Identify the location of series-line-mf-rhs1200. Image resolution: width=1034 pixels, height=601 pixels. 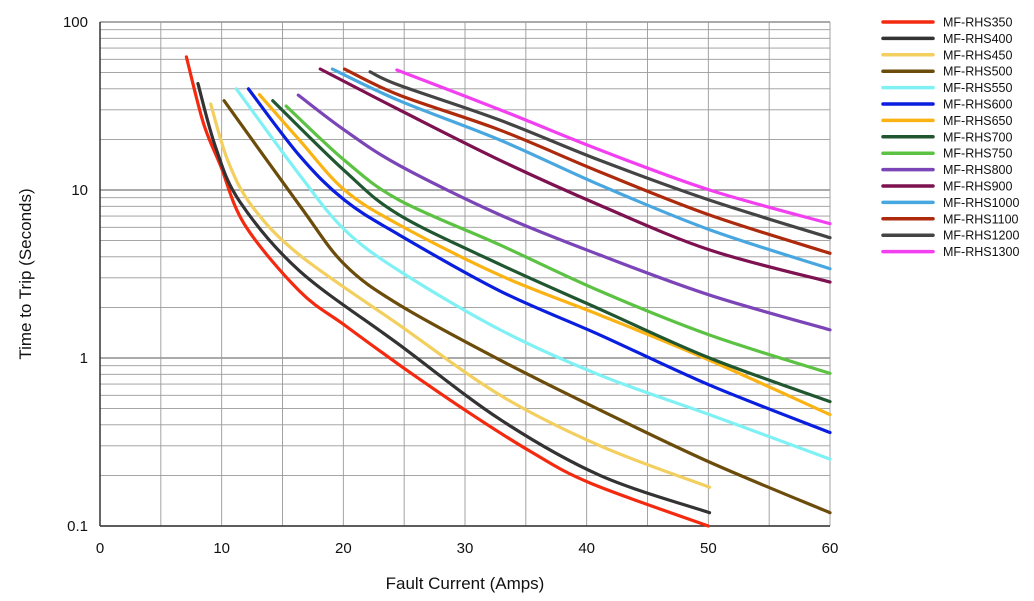
(600, 155).